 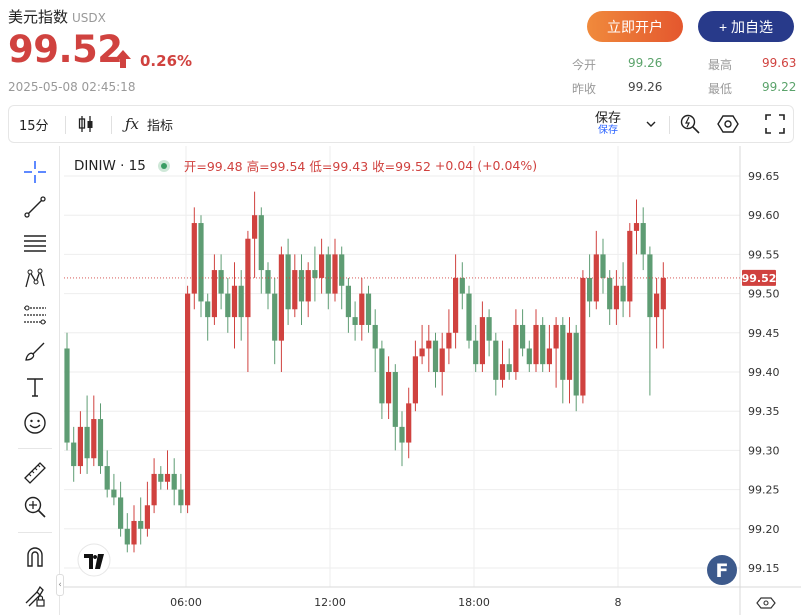 What do you see at coordinates (34, 126) in the screenshot?
I see `interval-selector: 15分` at bounding box center [34, 126].